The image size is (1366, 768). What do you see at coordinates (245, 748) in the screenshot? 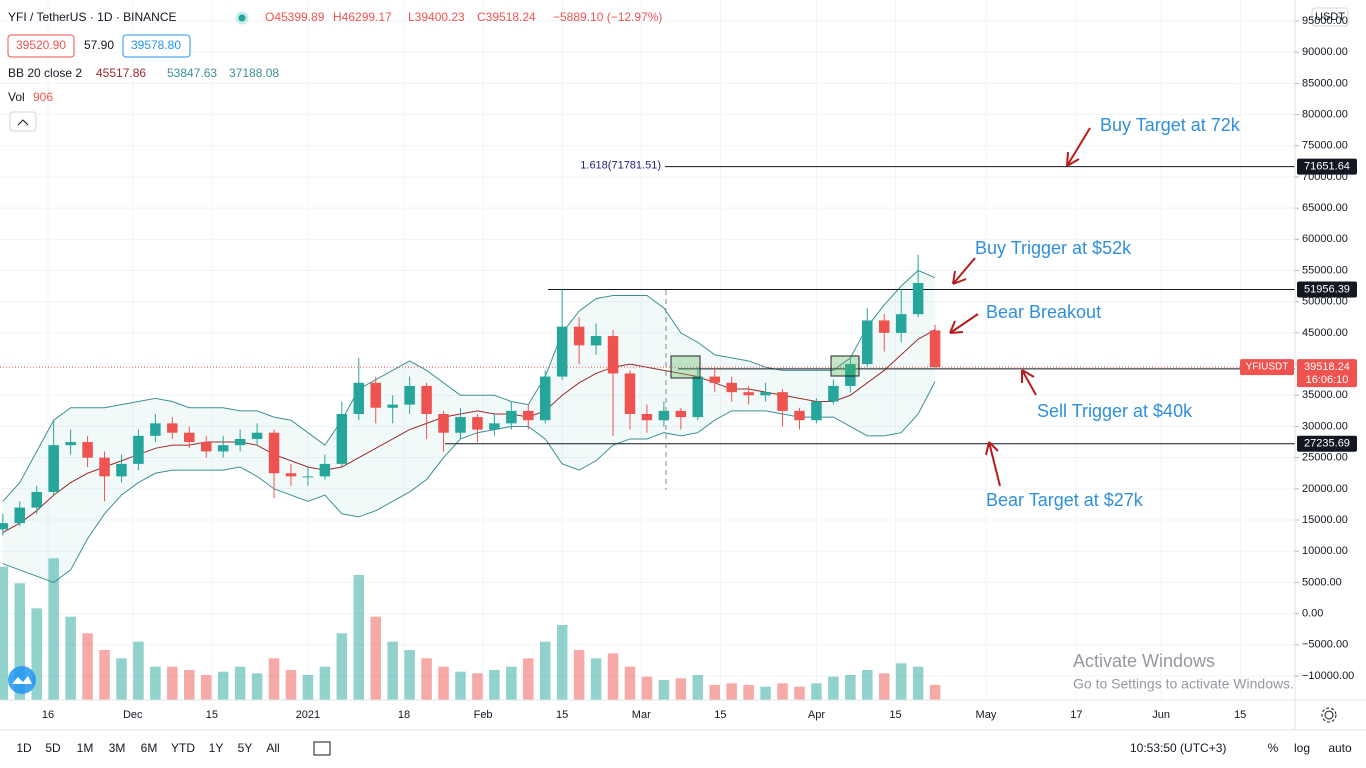
I see `range-button: 5Y` at bounding box center [245, 748].